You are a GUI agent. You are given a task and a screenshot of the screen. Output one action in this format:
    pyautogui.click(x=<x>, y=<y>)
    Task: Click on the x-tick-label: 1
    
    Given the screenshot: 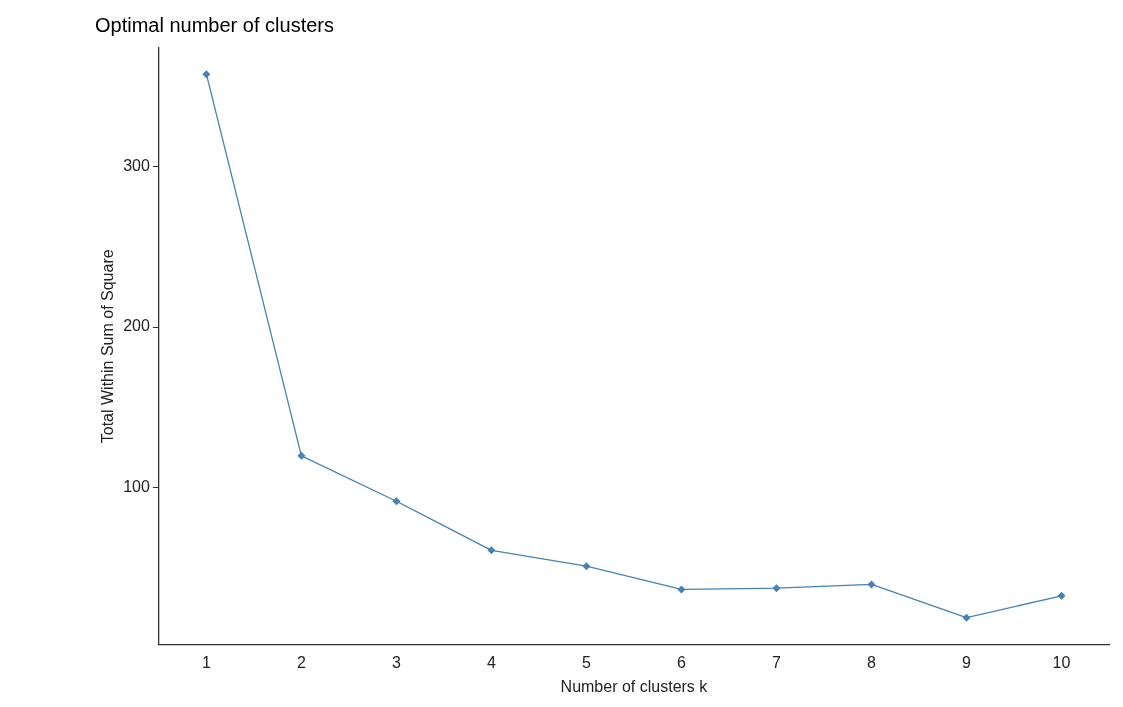 What is the action you would take?
    pyautogui.click(x=206, y=662)
    